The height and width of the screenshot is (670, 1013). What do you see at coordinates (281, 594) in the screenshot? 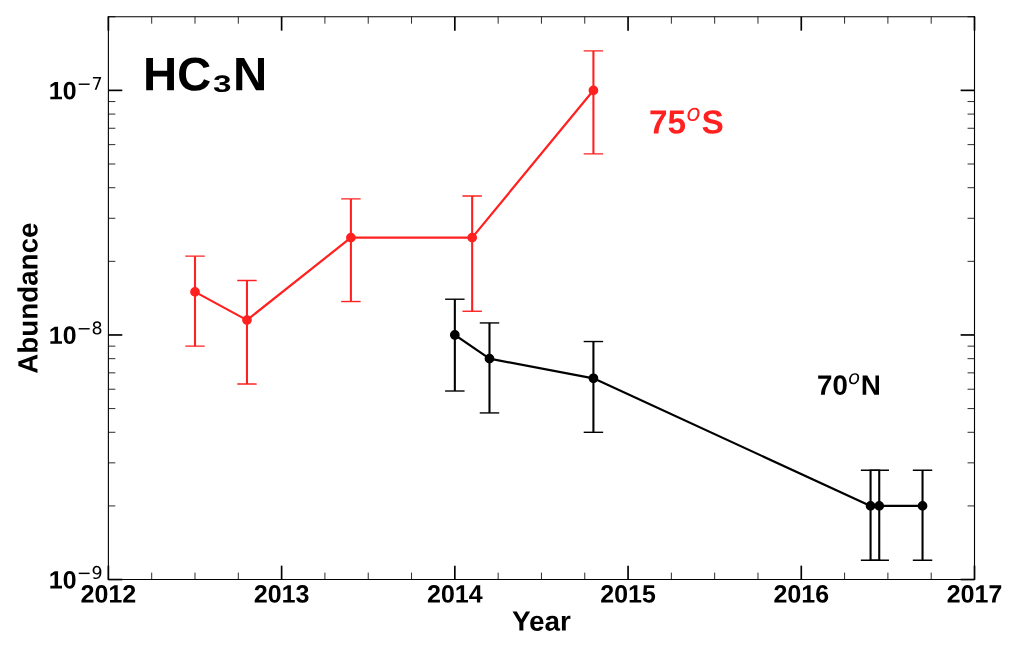
I see `x-tick-label: 2013` at bounding box center [281, 594].